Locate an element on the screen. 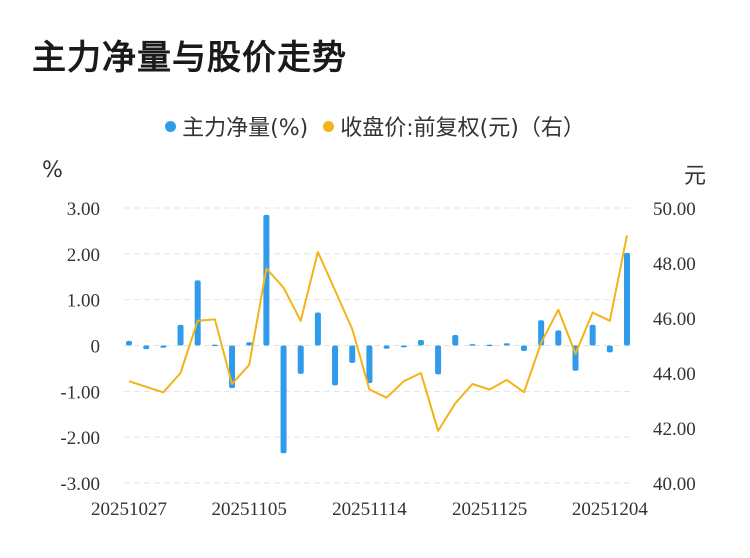 The image size is (750, 558). x-tick-label: 20251204 is located at coordinates (610, 509).